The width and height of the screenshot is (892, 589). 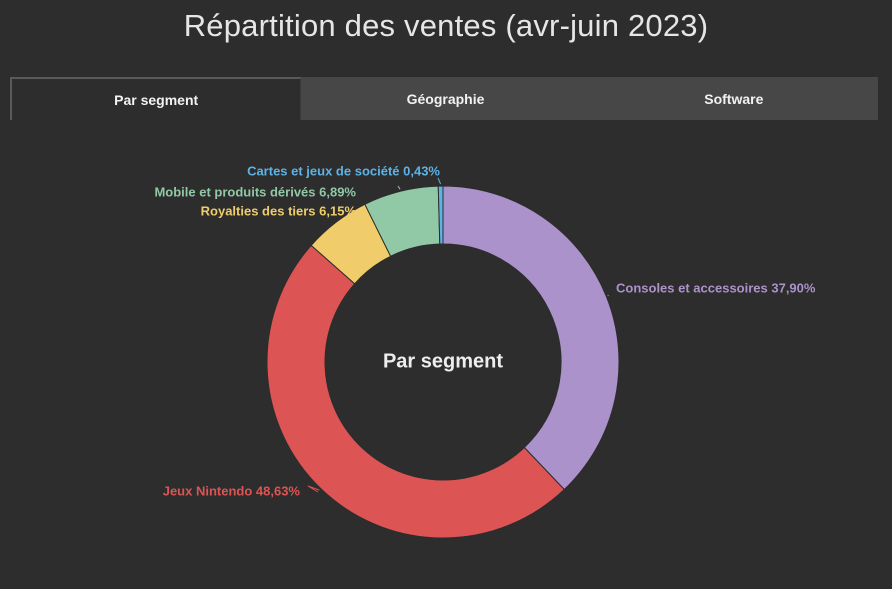 What do you see at coordinates (343, 170) in the screenshot?
I see `slice-label-5: Cartes et jeux de société 0,43%` at bounding box center [343, 170].